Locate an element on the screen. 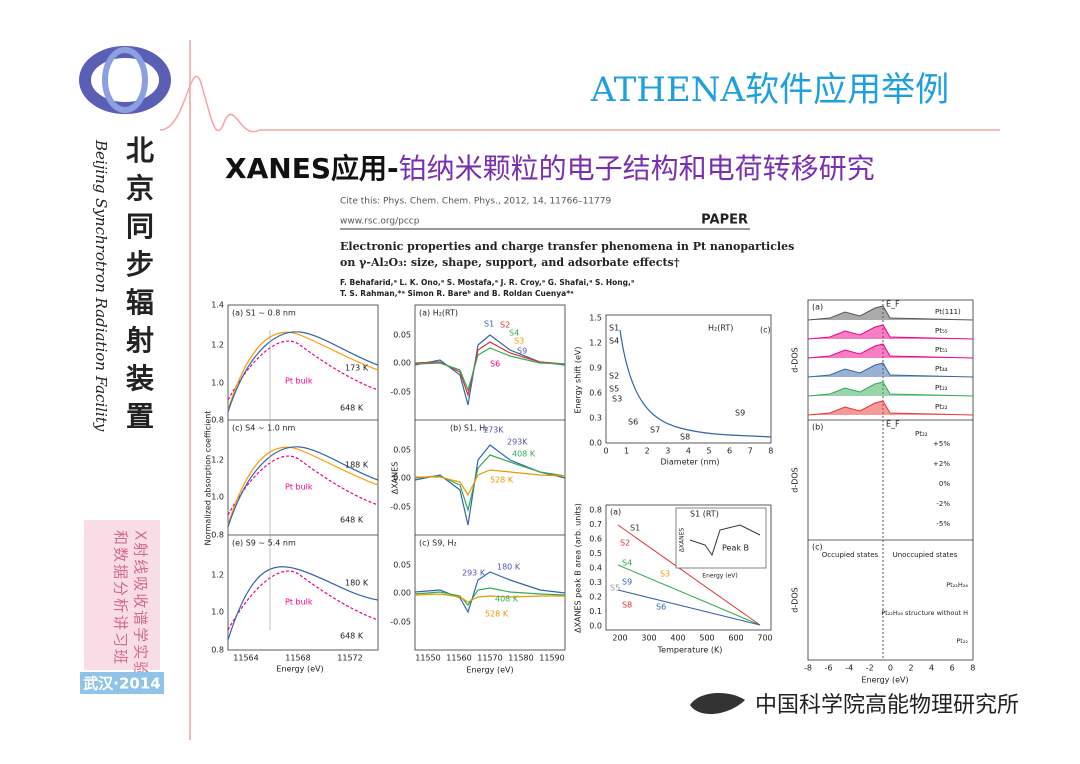 The image size is (1080, 764). panel-title: (e) S9 ~ 5.4 nm is located at coordinates (264, 543).